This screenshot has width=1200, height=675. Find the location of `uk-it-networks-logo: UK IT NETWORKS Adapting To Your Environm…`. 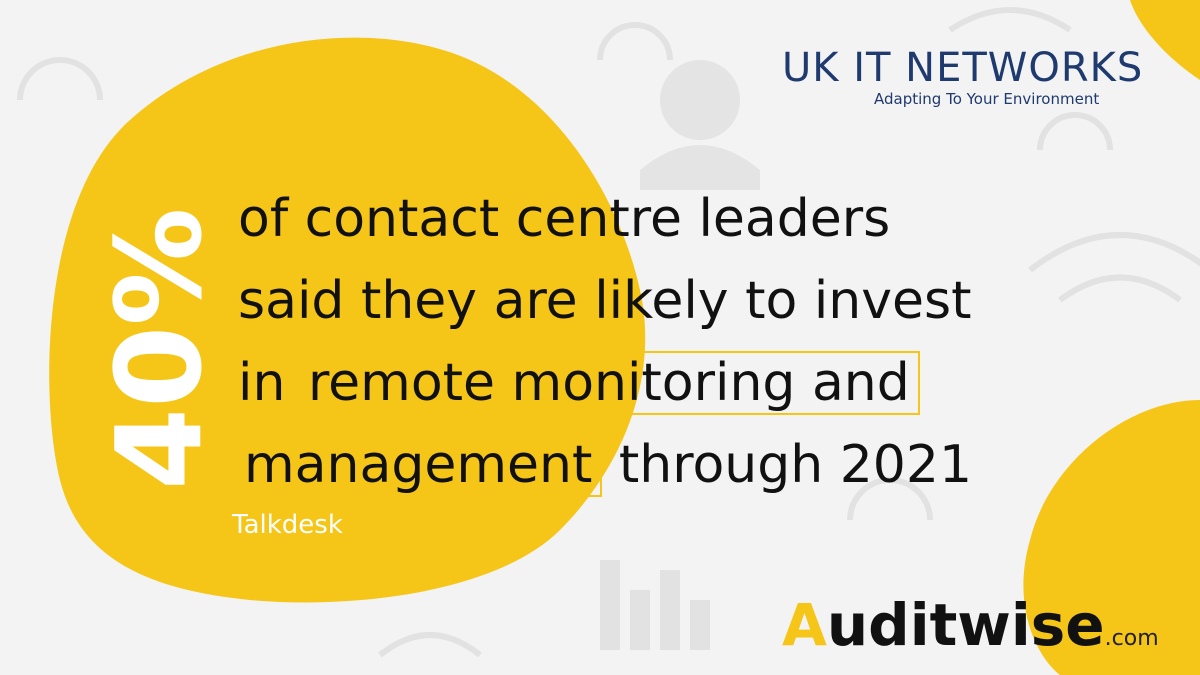

uk-it-networks-logo: UK IT NETWORKS Adapting To Your Environm… is located at coordinates (972, 76).